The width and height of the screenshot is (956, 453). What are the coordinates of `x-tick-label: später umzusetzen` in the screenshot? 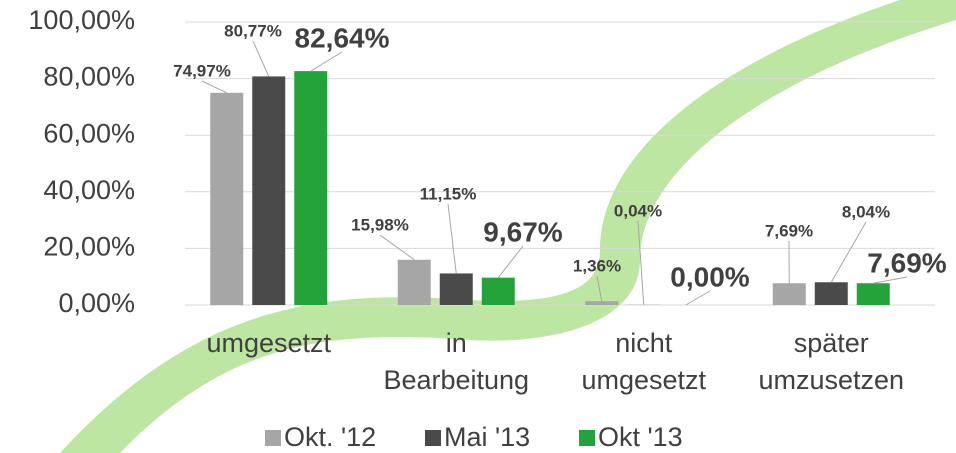 It's located at (831, 361).